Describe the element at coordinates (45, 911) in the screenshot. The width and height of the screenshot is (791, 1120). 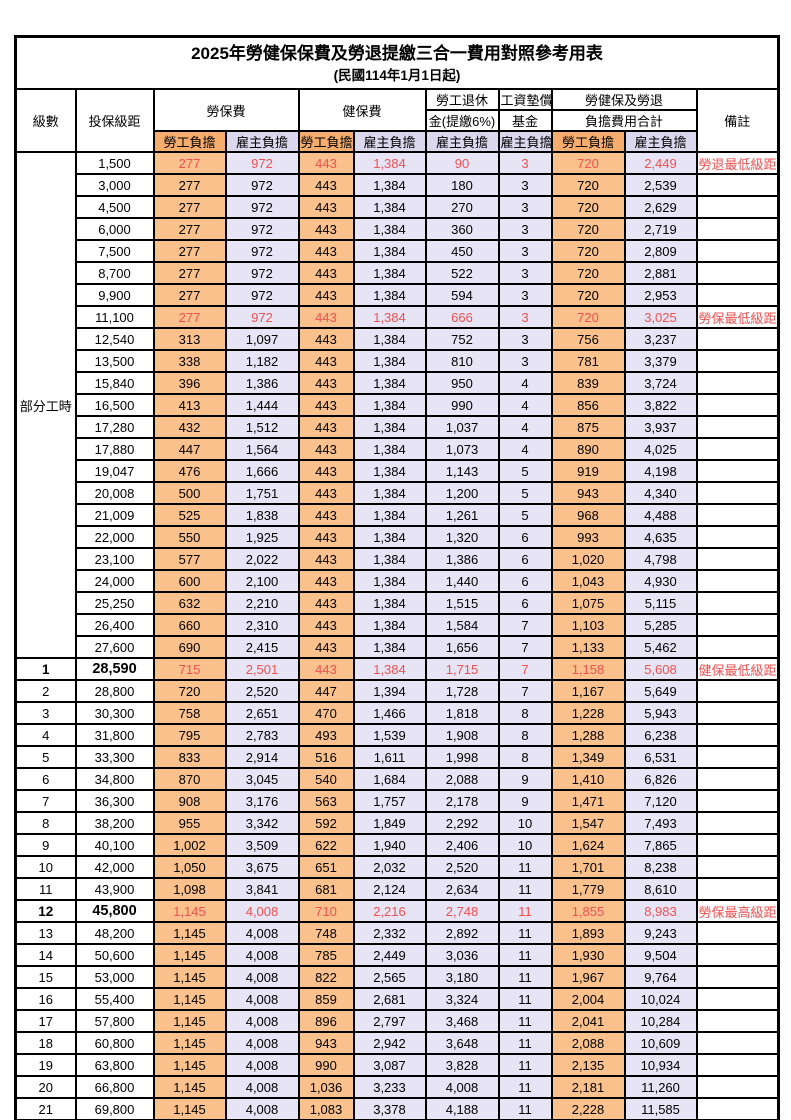
I see `level-cell: 12` at that location.